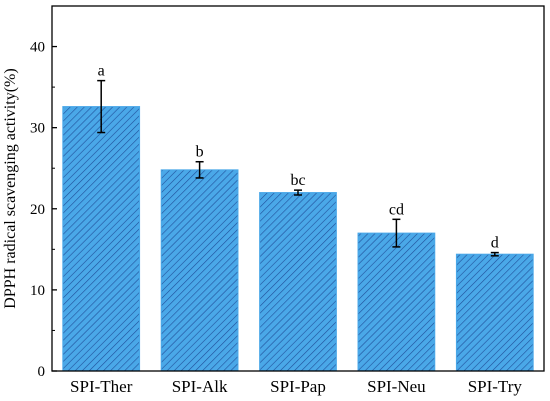 This screenshot has height=401, width=550. I want to click on y-tick-label-40: 40, so click(37, 48).